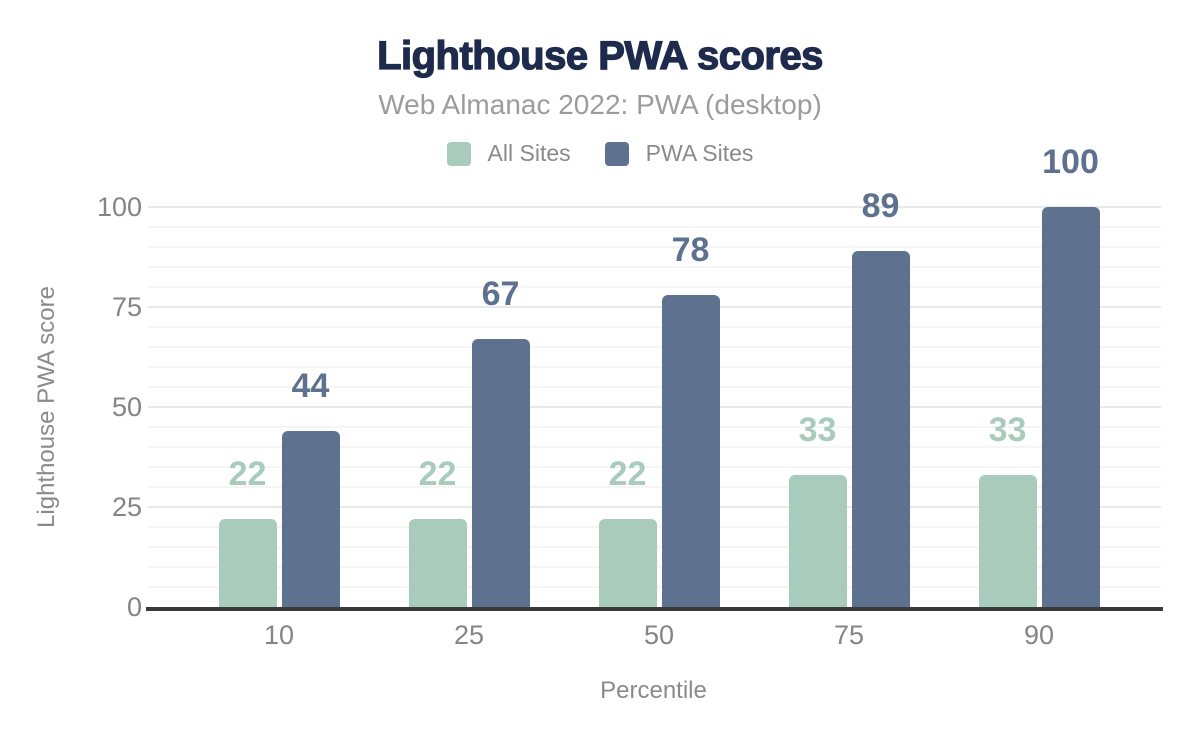 The height and width of the screenshot is (742, 1200). Describe the element at coordinates (654, 609) in the screenshot. I see `x-axis-line` at that location.